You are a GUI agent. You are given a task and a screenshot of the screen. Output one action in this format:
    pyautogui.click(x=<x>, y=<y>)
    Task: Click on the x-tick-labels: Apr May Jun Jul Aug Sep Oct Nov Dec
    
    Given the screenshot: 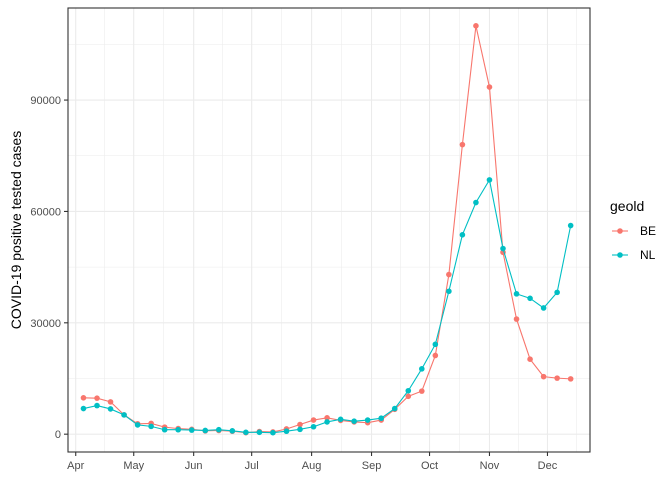 What is the action you would take?
    pyautogui.click(x=312, y=466)
    